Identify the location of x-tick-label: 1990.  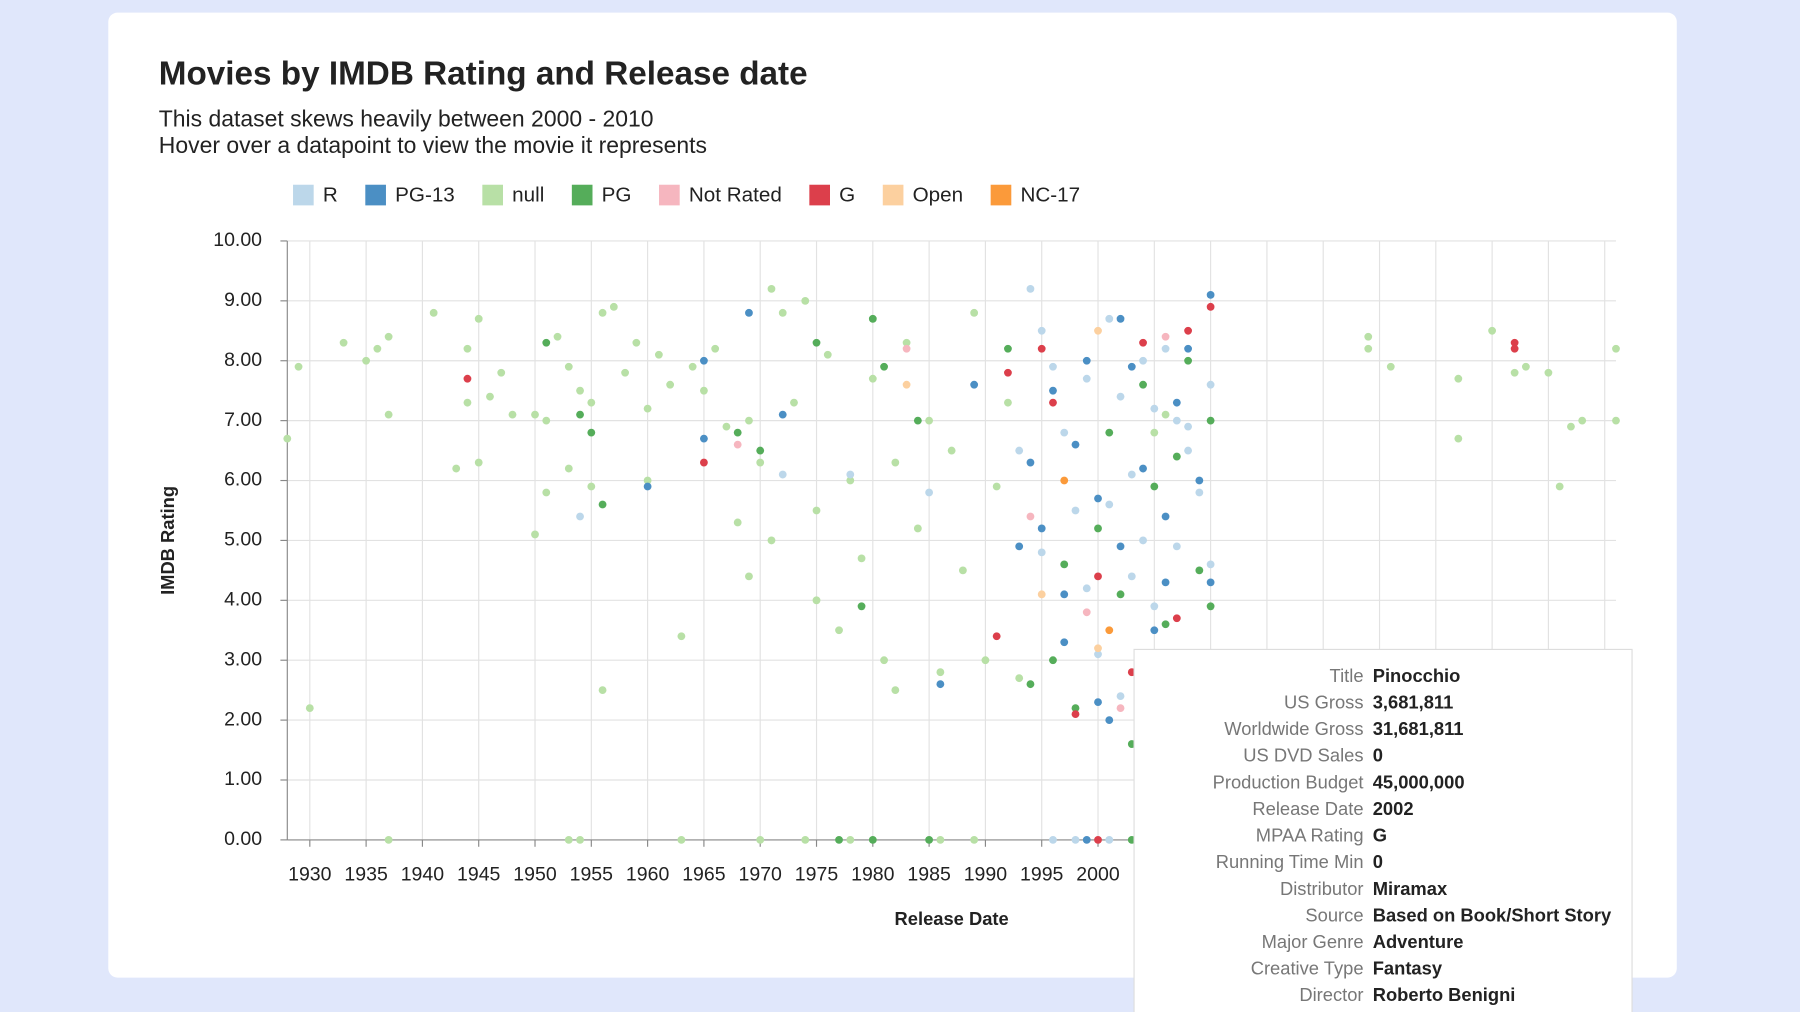
(986, 875).